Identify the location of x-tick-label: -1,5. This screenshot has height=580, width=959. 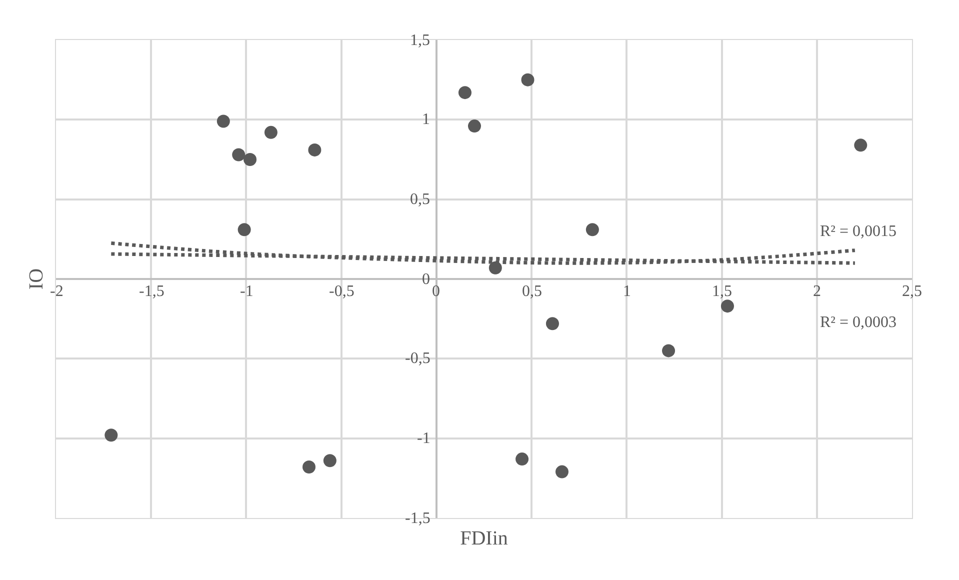
(151, 291).